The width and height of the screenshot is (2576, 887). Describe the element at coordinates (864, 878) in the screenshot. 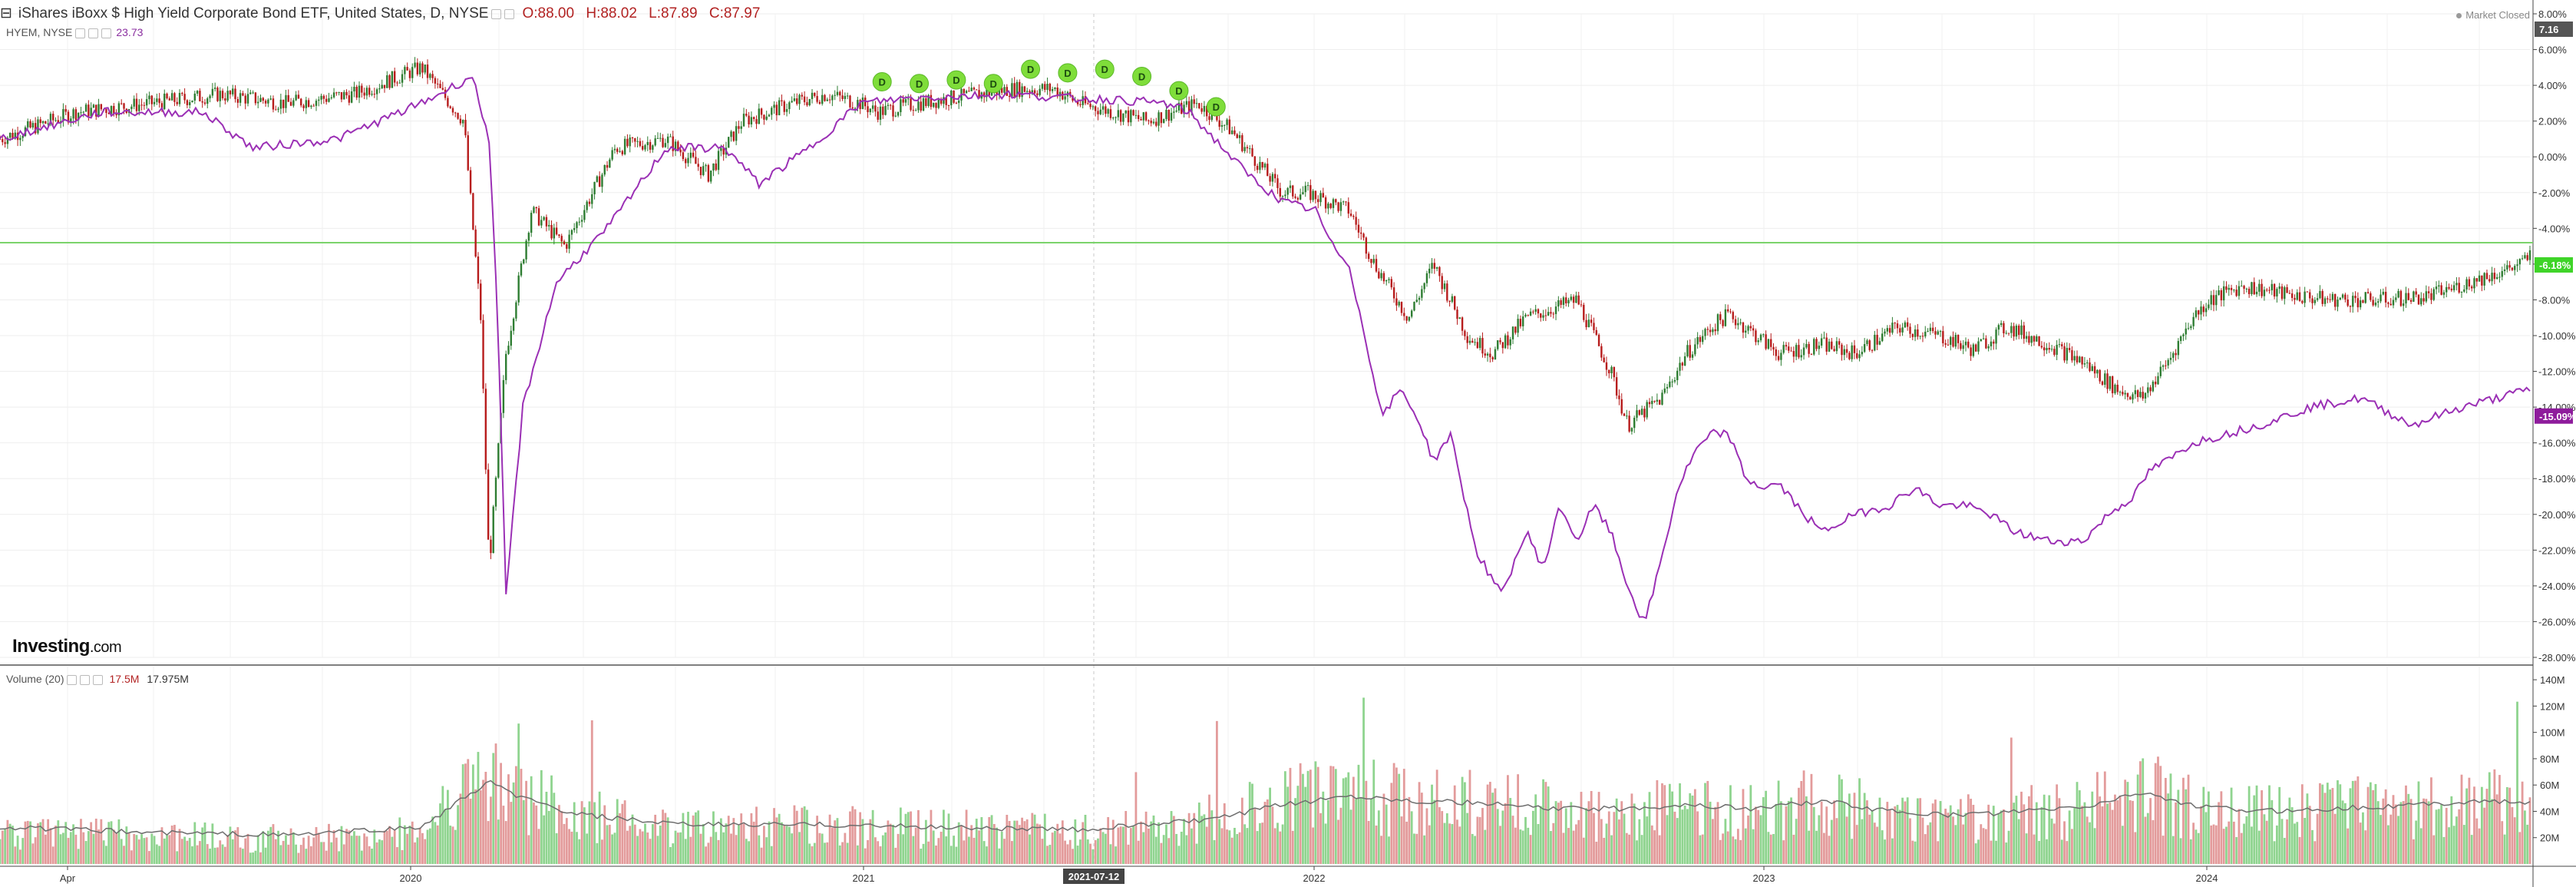

I see `time-tick-label: 2021` at that location.